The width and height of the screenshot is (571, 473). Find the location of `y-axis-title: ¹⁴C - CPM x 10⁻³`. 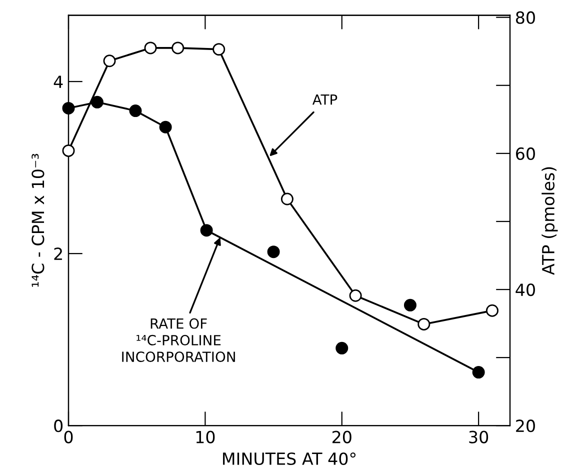

y-axis-title: ¹⁴C - CPM x 10⁻³ is located at coordinates (38, 220).